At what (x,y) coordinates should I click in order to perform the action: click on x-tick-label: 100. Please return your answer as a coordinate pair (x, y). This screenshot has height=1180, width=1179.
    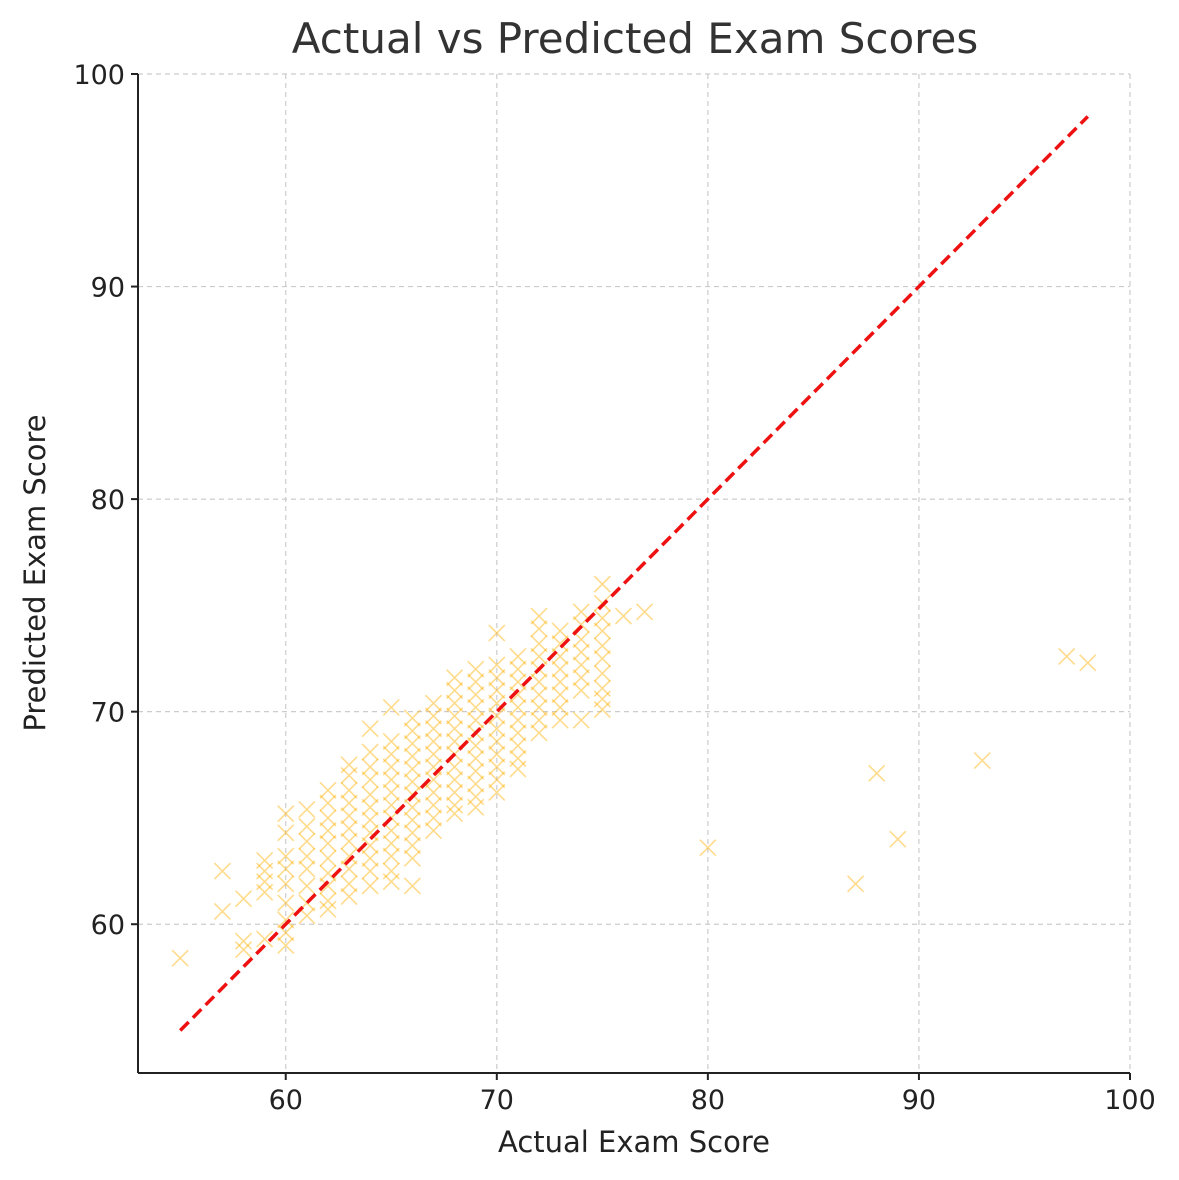
    Looking at the image, I should click on (1130, 1100).